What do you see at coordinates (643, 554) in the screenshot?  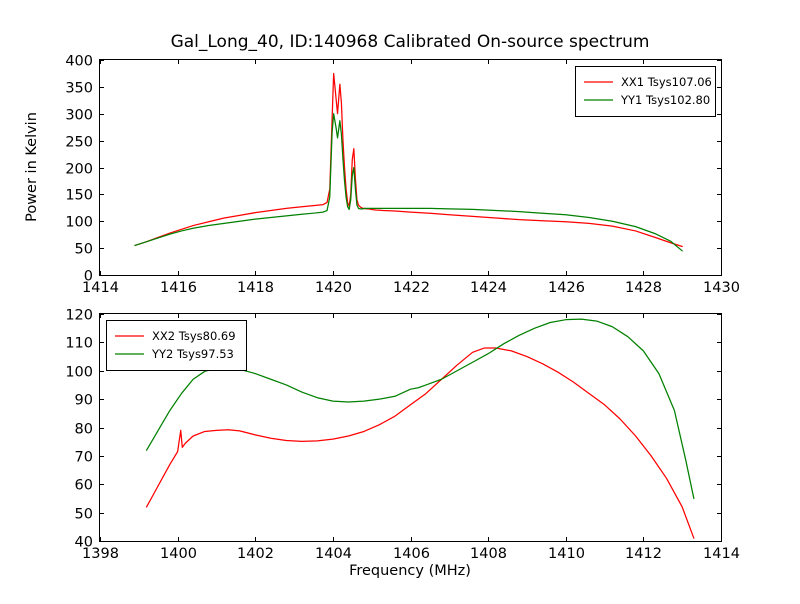 I see `x-tick-label: 1412` at bounding box center [643, 554].